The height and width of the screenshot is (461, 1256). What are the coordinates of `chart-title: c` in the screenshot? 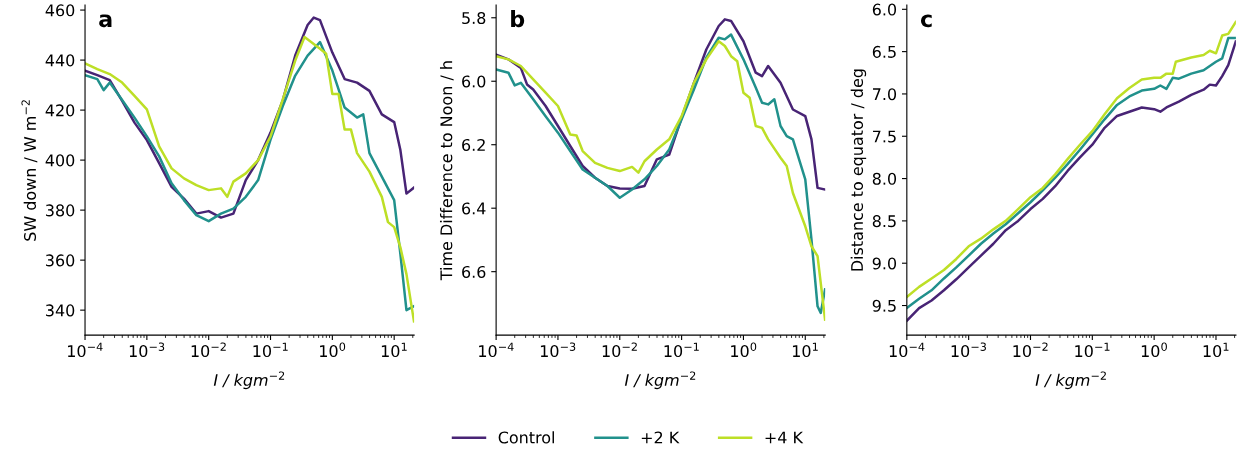 It's located at (926, 21).